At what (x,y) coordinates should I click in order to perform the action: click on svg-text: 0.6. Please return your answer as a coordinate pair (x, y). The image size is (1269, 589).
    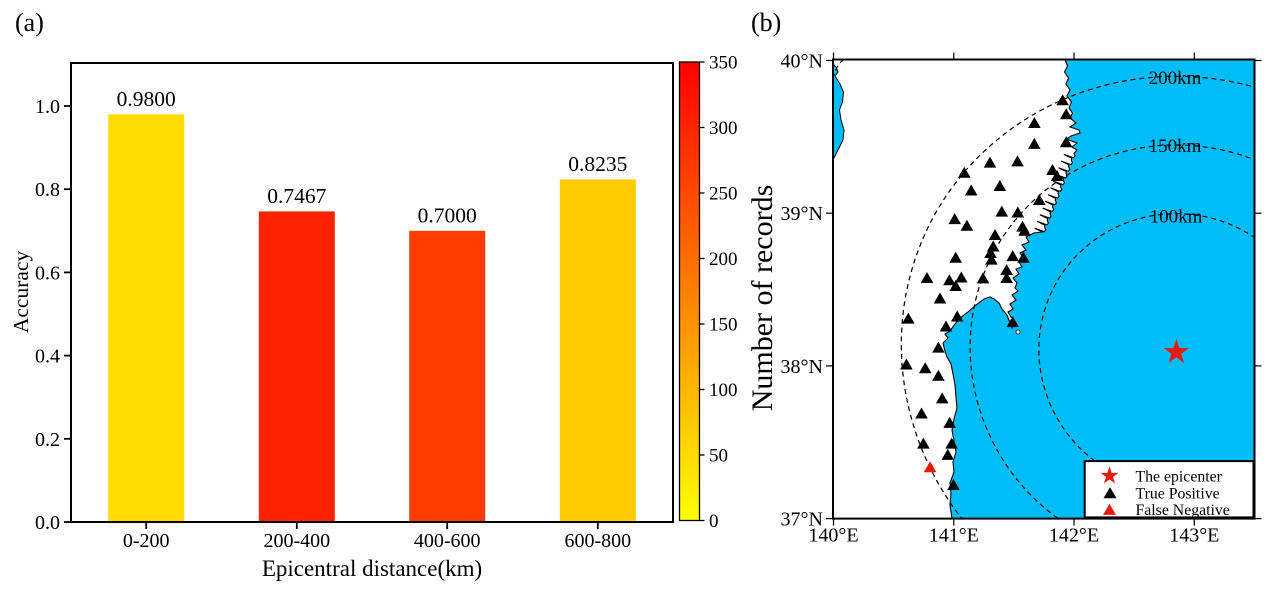
    Looking at the image, I should click on (47, 273).